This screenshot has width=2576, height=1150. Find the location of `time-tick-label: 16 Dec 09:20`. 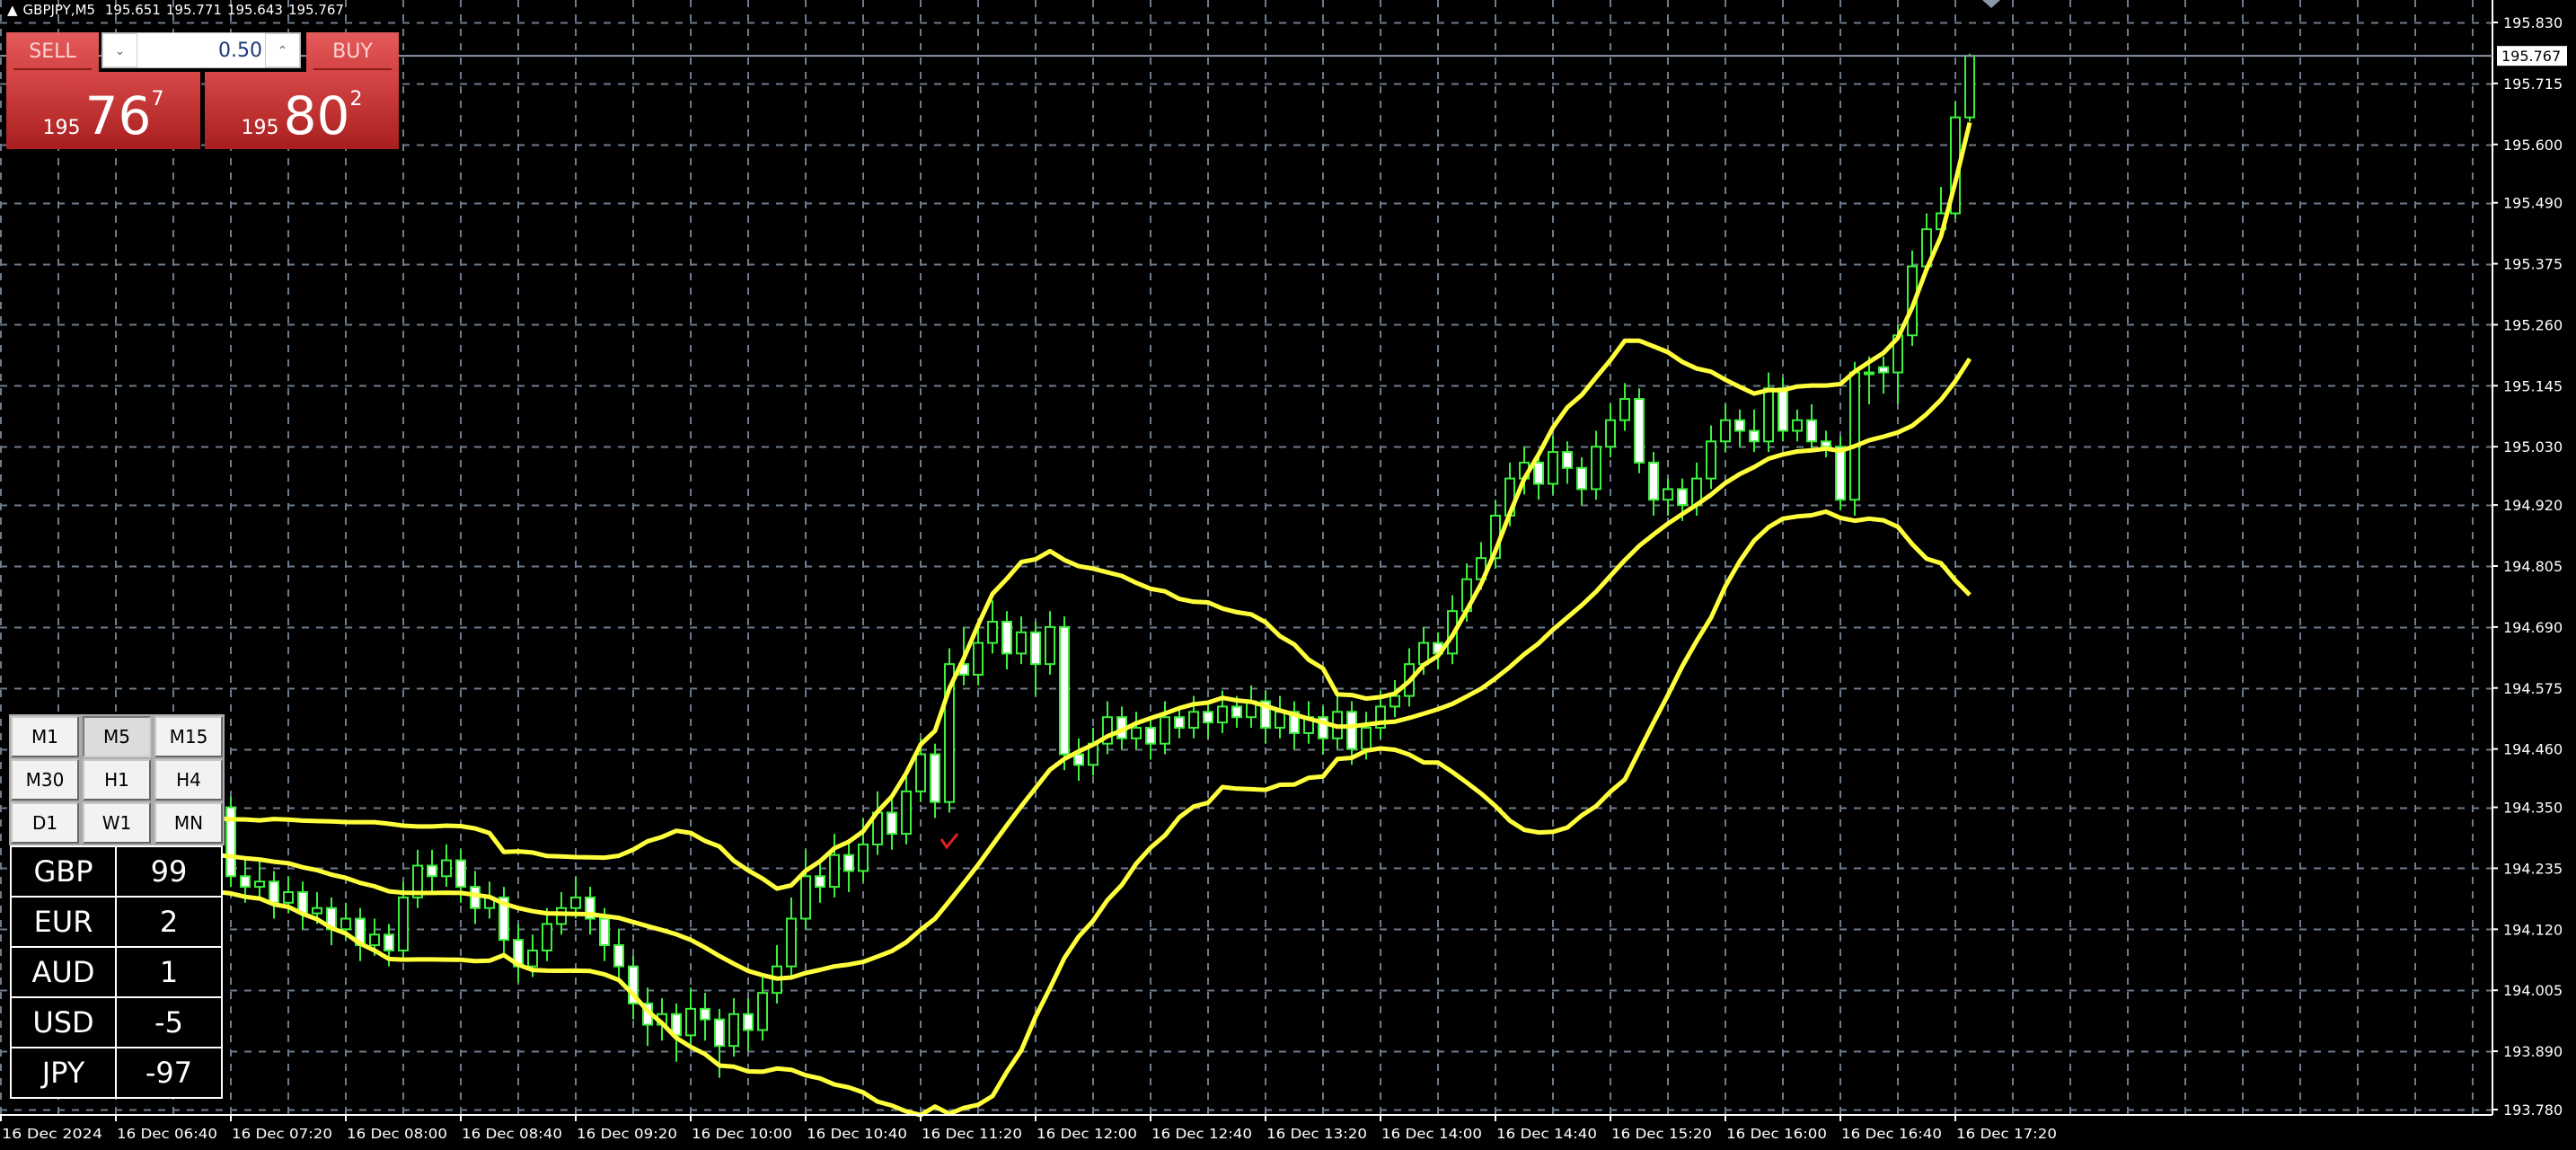

time-tick-label: 16 Dec 09:20 is located at coordinates (627, 1134).